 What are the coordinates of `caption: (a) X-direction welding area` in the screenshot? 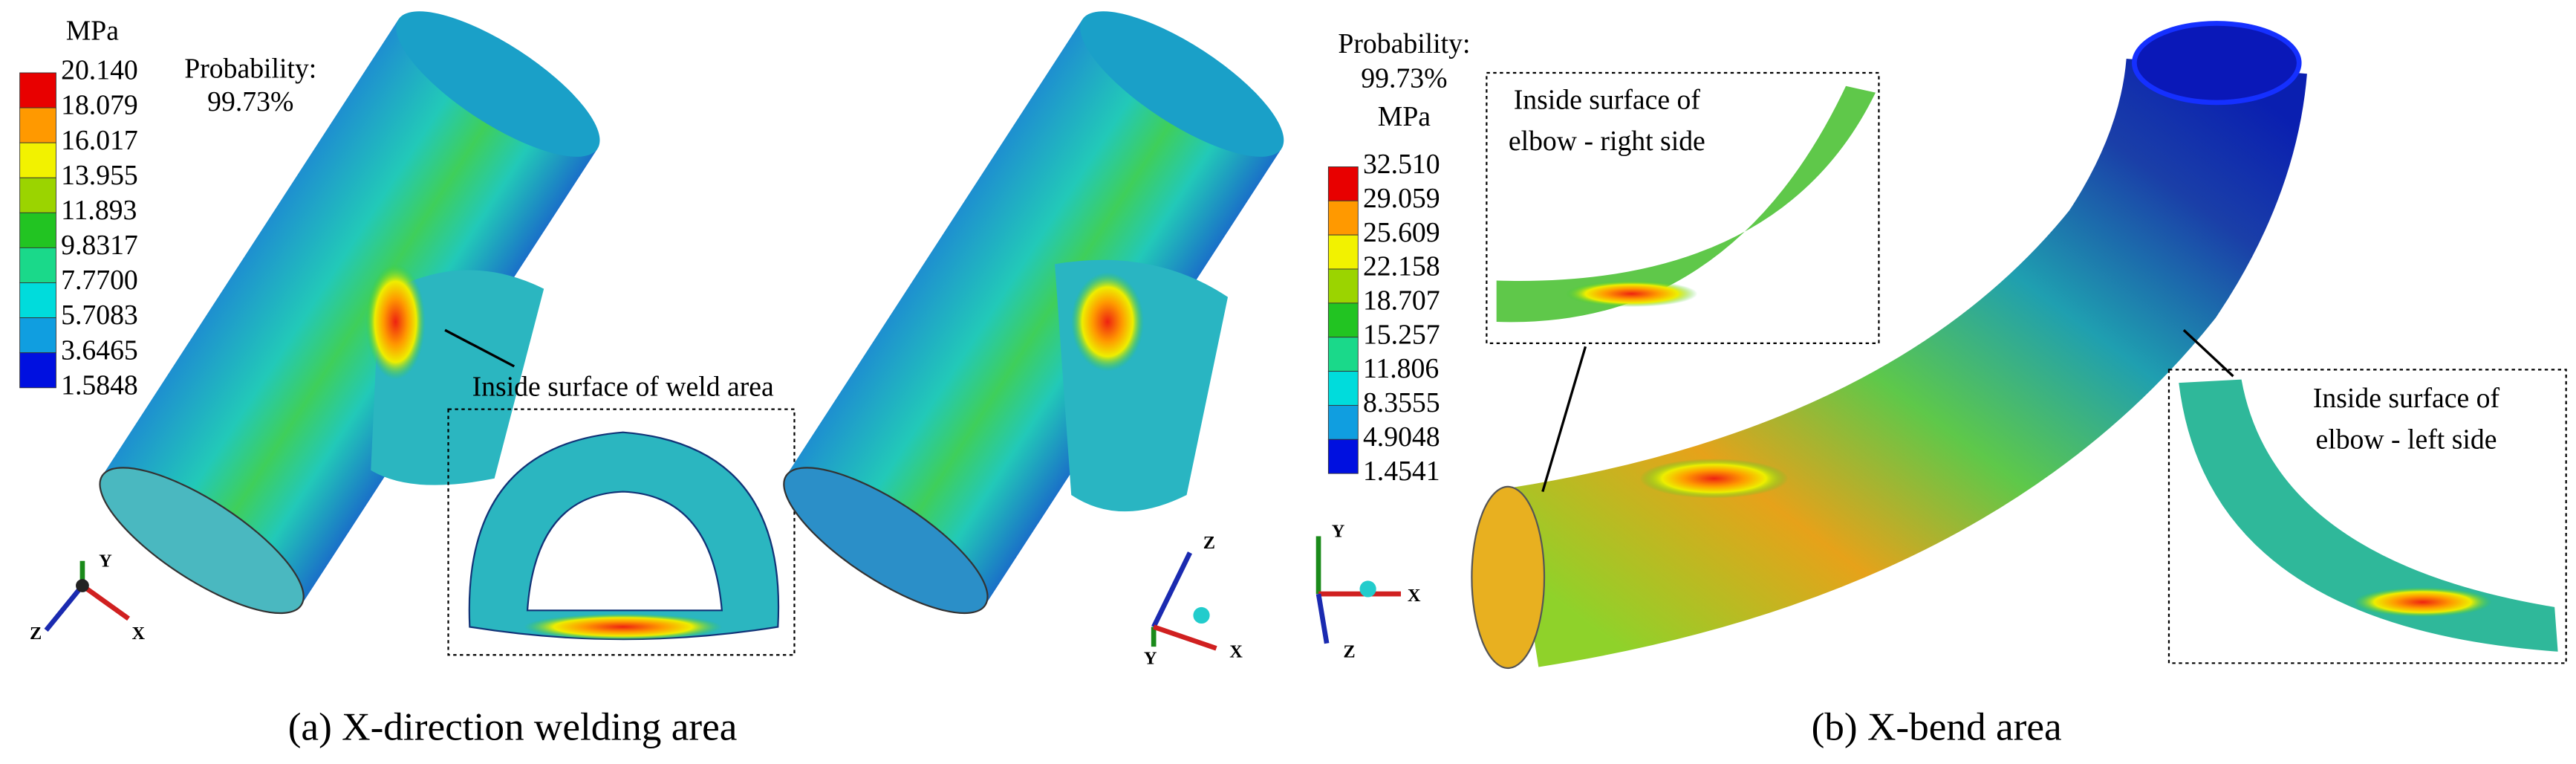 It's located at (513, 726).